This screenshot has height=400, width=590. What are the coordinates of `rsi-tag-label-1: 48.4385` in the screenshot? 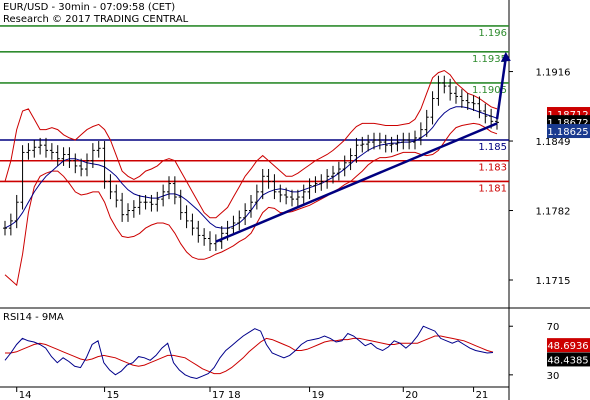 It's located at (567, 360).